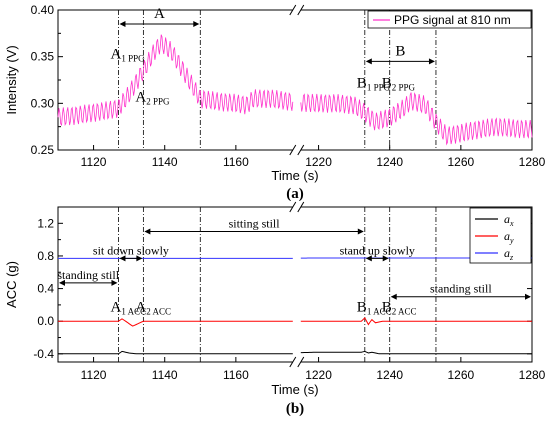 The width and height of the screenshot is (550, 425). I want to click on legend-label-sub: x, so click(511, 223).